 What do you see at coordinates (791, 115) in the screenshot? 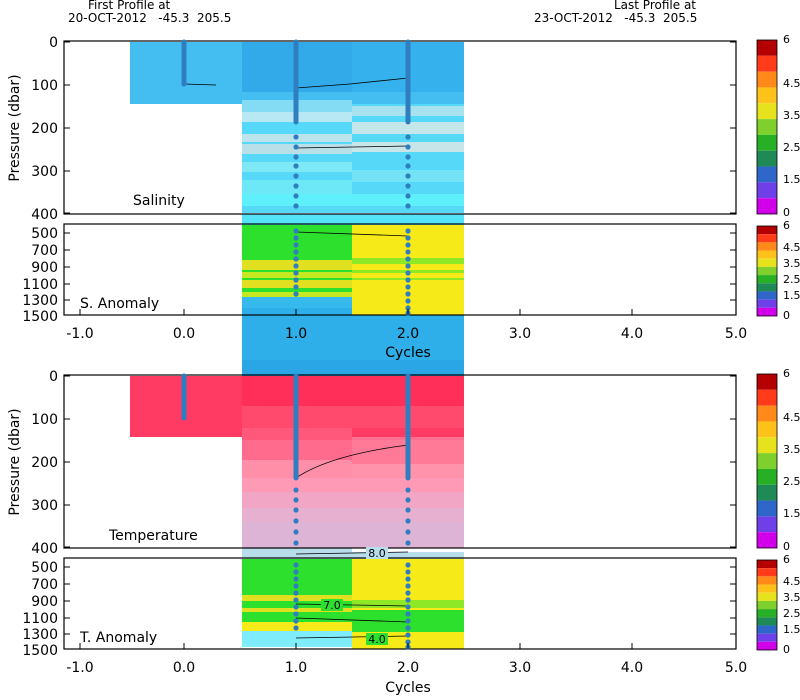
I see `colorbar-label: 3.5` at bounding box center [791, 115].